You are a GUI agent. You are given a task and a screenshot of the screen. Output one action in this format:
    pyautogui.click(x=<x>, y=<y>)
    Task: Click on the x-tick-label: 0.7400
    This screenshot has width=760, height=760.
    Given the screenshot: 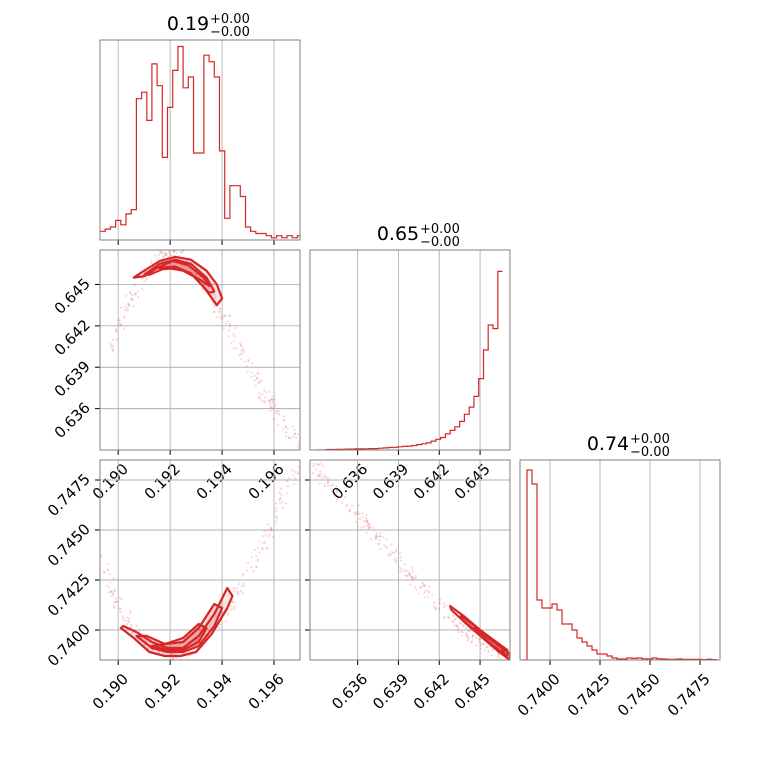 What is the action you would take?
    pyautogui.click(x=539, y=695)
    